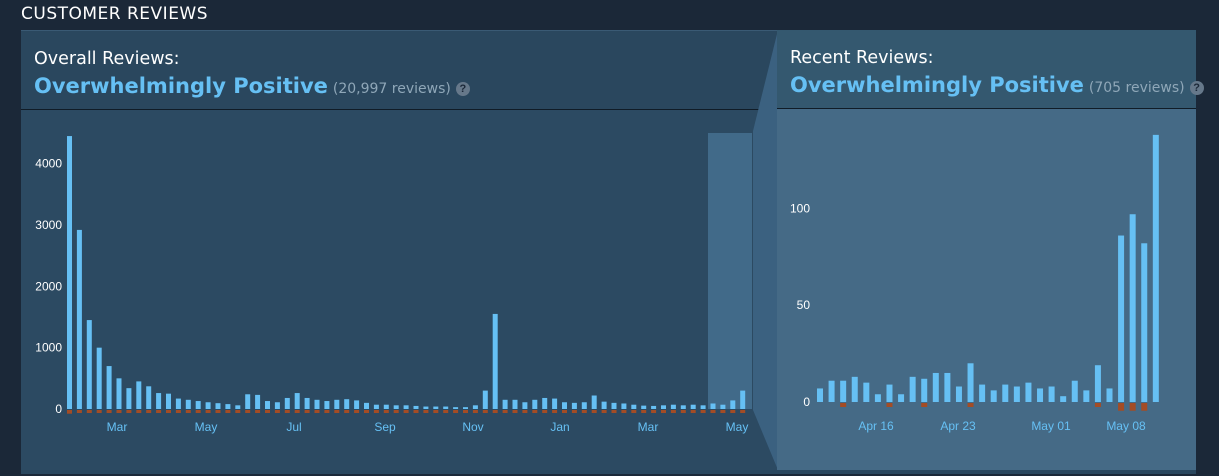 This screenshot has width=1219, height=476. Describe the element at coordinates (804, 305) in the screenshot. I see `y-tick-label: 50` at that location.